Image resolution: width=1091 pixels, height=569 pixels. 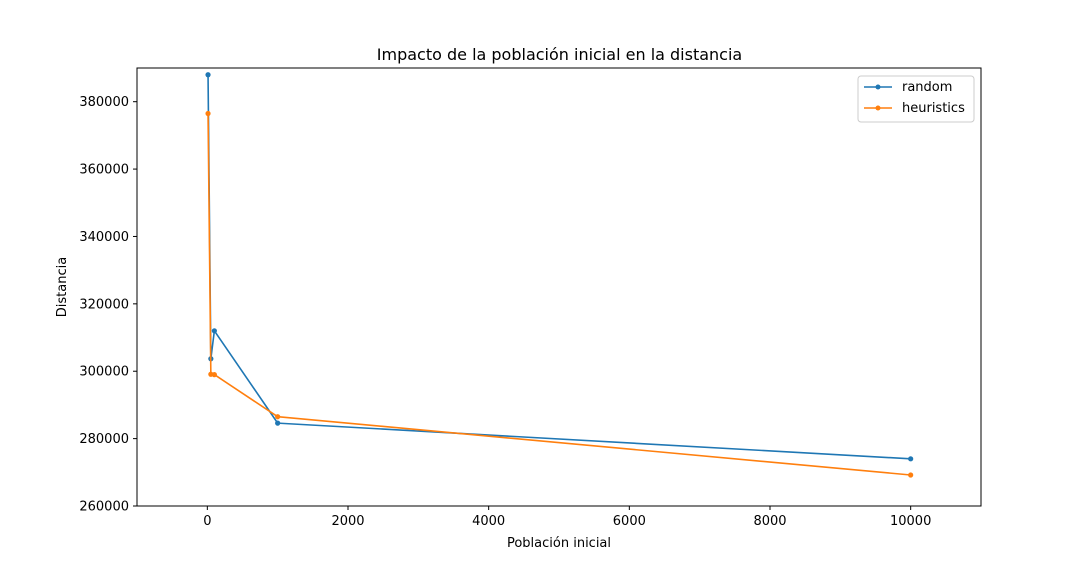 What do you see at coordinates (104, 102) in the screenshot?
I see `y-tick-label: 380000` at bounding box center [104, 102].